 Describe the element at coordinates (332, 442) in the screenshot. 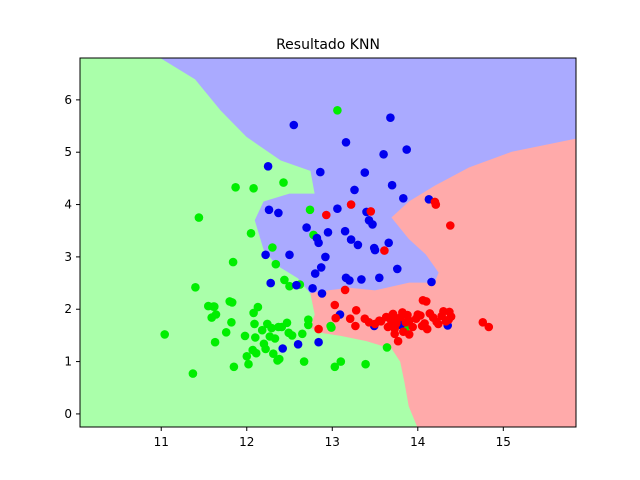

I see `x-tick-label: 13` at that location.